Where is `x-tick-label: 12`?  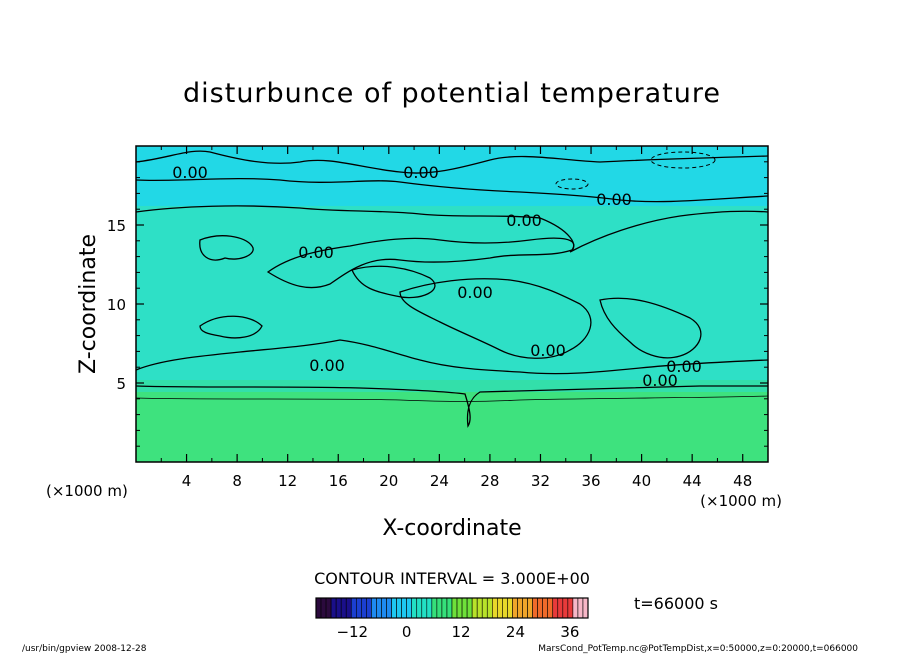 x-tick-label: 12 is located at coordinates (287, 481).